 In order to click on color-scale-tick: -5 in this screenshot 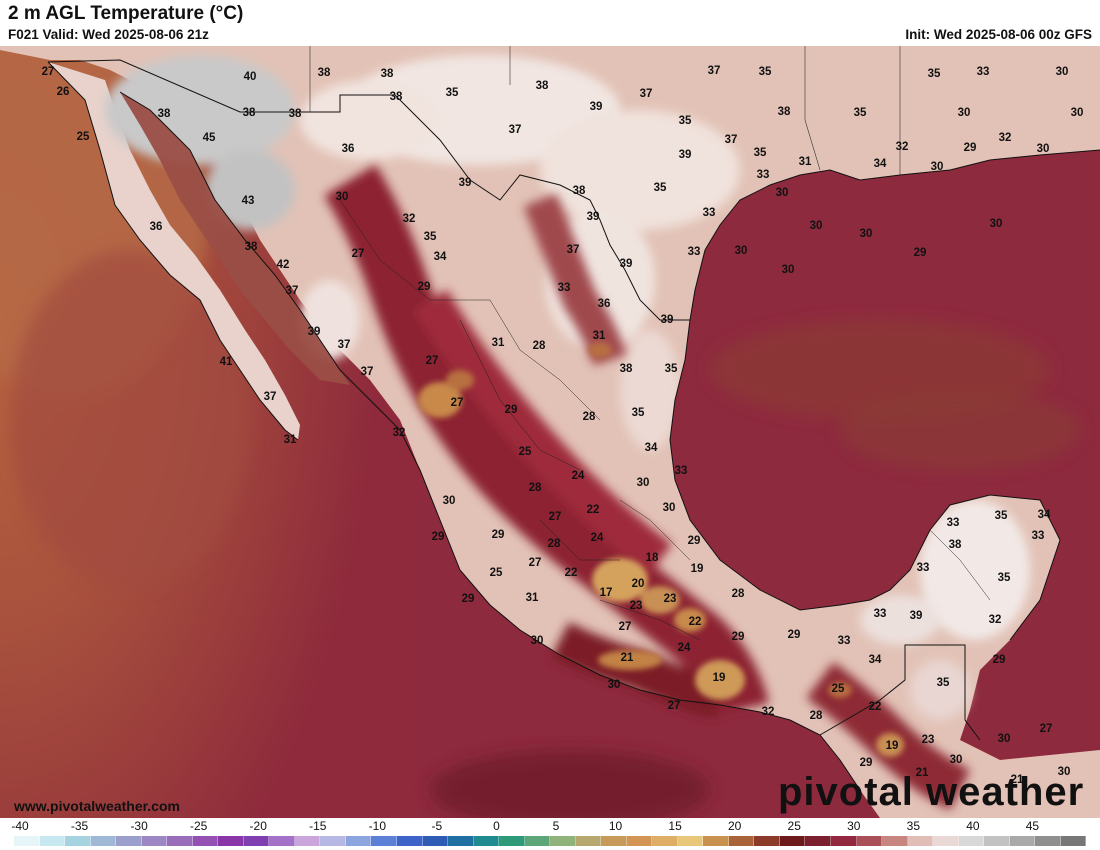, I will do `click(437, 826)`.